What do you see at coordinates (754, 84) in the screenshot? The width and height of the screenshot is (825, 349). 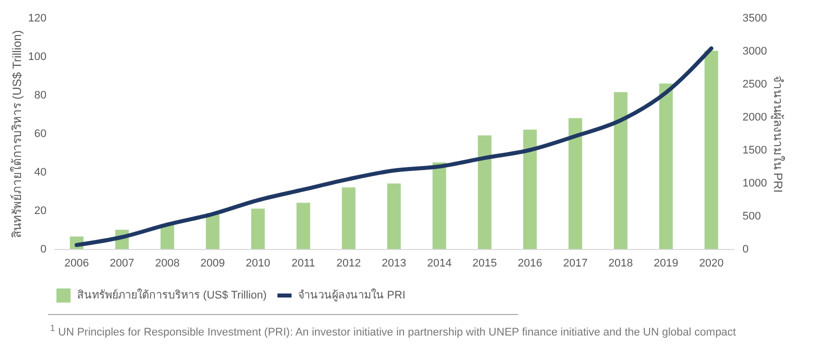 I see `y2-tick-label: 2500` at bounding box center [754, 84].